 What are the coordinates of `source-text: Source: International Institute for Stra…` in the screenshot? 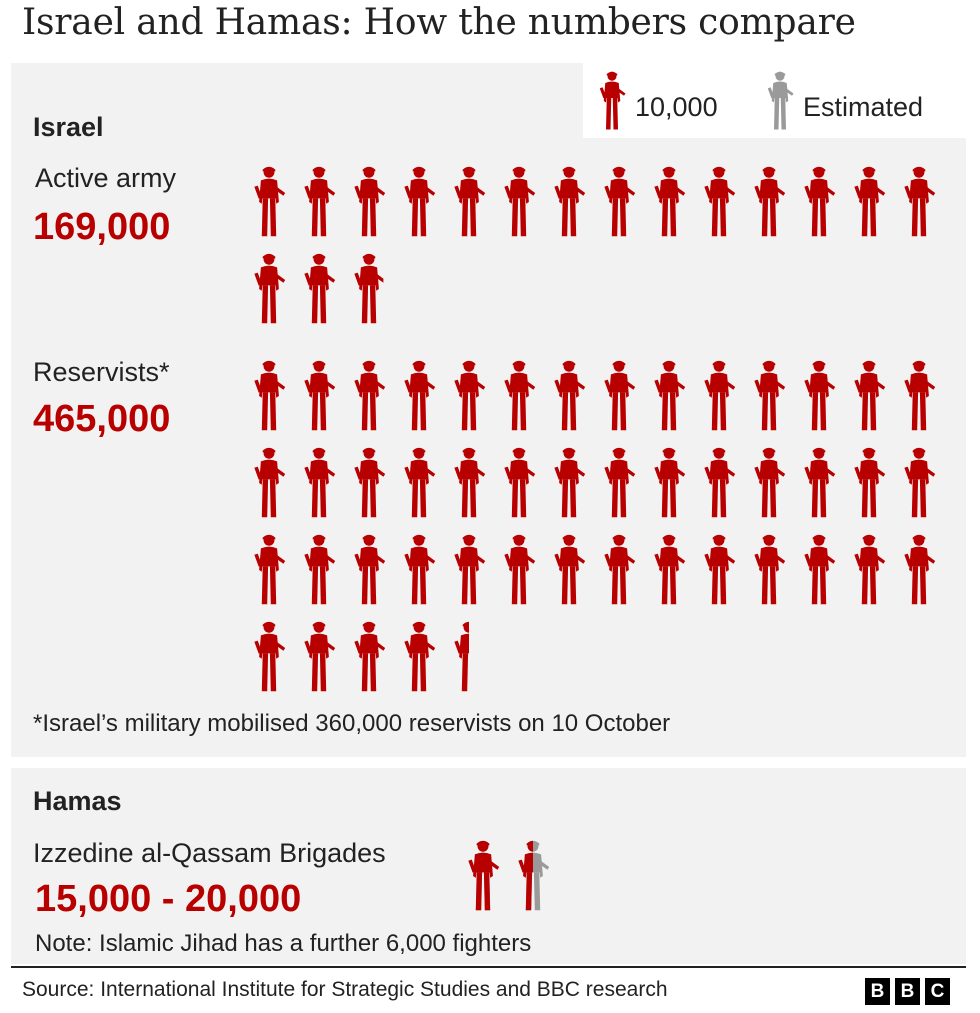 It's located at (345, 989).